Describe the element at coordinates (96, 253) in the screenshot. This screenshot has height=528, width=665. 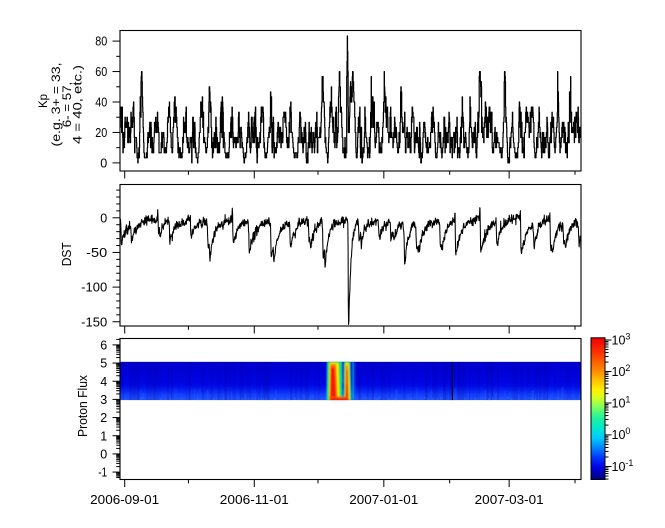
I see `svg-text: -50` at that location.